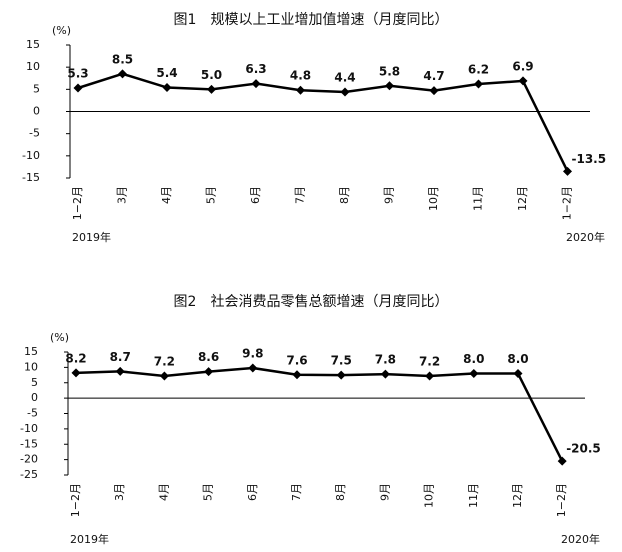  I want to click on data-label: -13.5, so click(589, 159).